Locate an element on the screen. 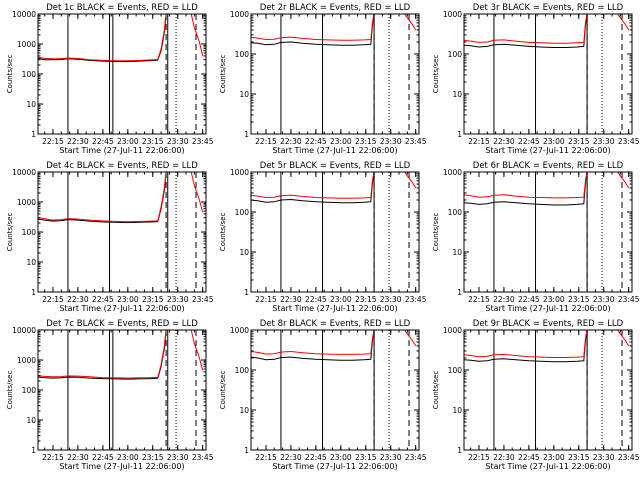 The width and height of the screenshot is (640, 480). panel-title: Det 1c BLACK = Events, RED = LLD is located at coordinates (122, 8).